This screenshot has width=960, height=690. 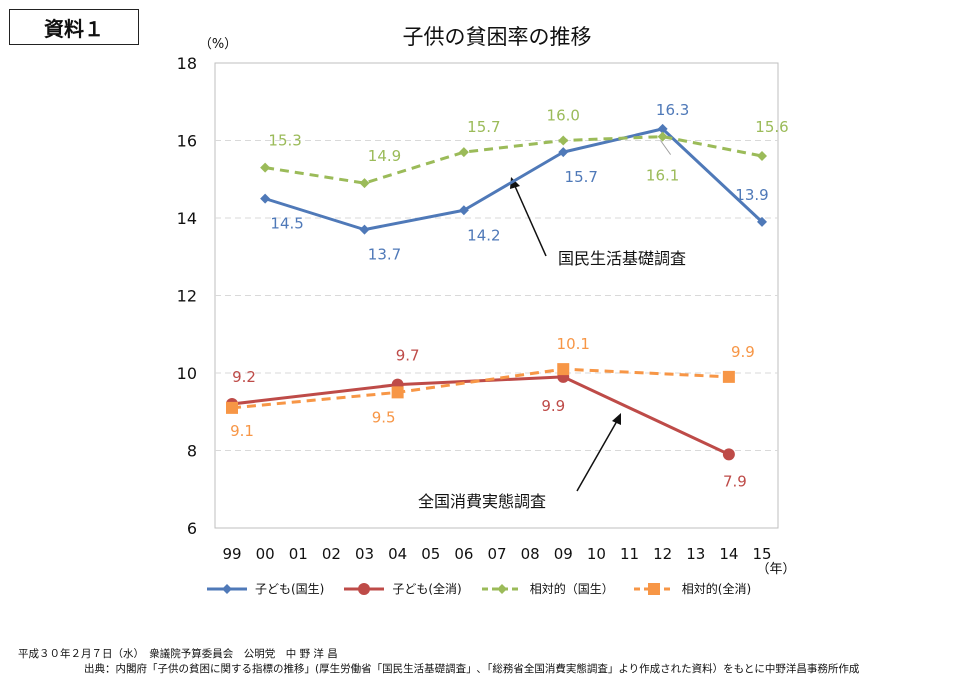 I want to click on y-tick-label: 16, so click(x=187, y=141).